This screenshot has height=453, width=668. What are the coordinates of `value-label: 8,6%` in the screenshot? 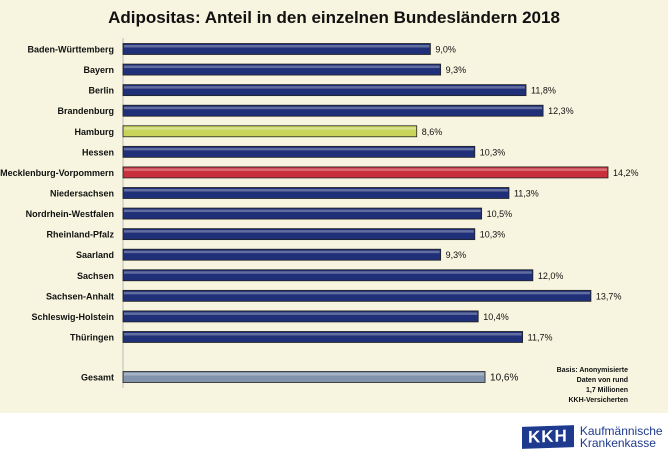 It's located at (432, 132).